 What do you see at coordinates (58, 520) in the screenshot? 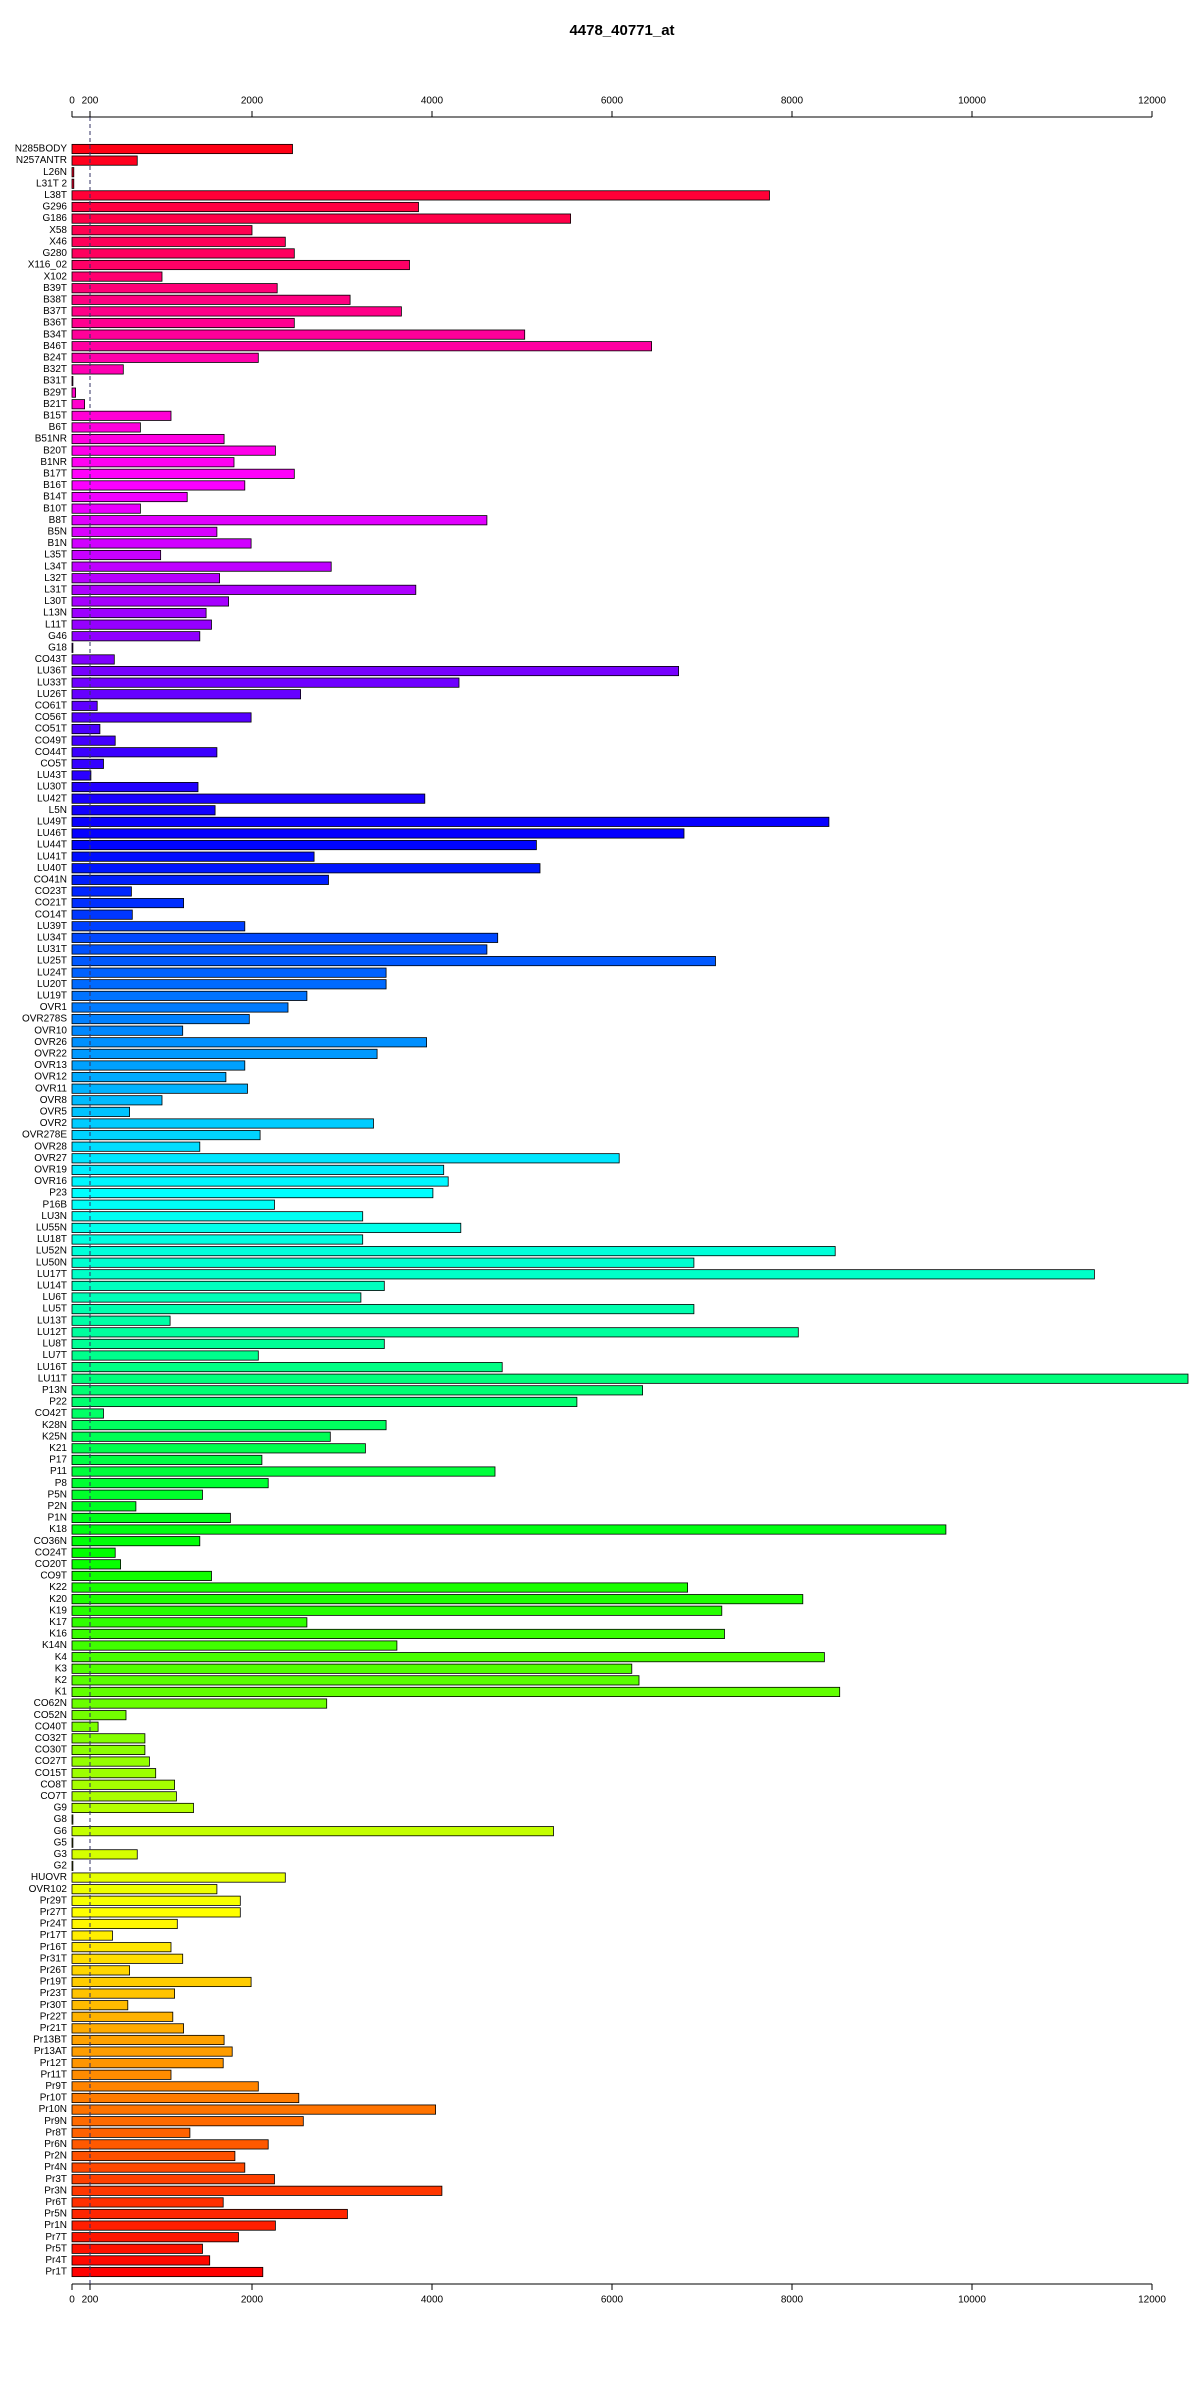
I see `y-tick-label: B8T` at bounding box center [58, 520].